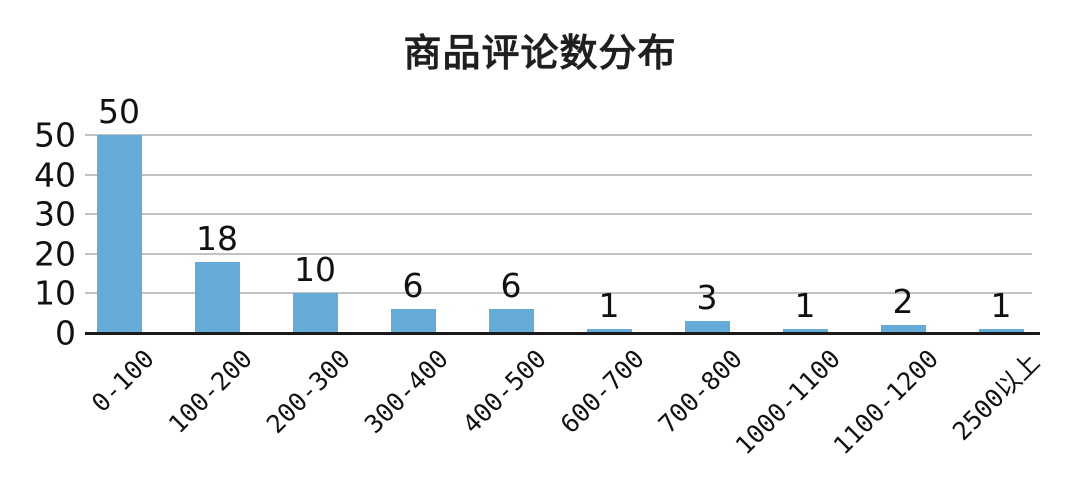  Describe the element at coordinates (308, 392) in the screenshot. I see `x-tick-label: 200-300` at that location.